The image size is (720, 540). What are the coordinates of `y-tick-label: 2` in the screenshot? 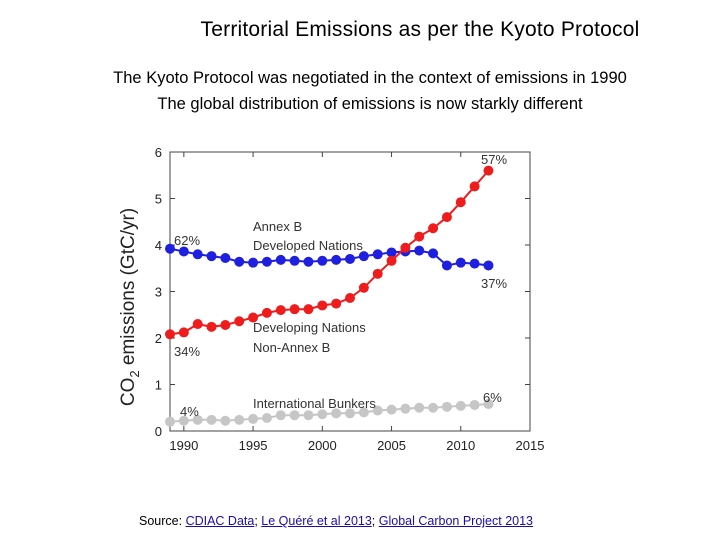 It's located at (158, 338).